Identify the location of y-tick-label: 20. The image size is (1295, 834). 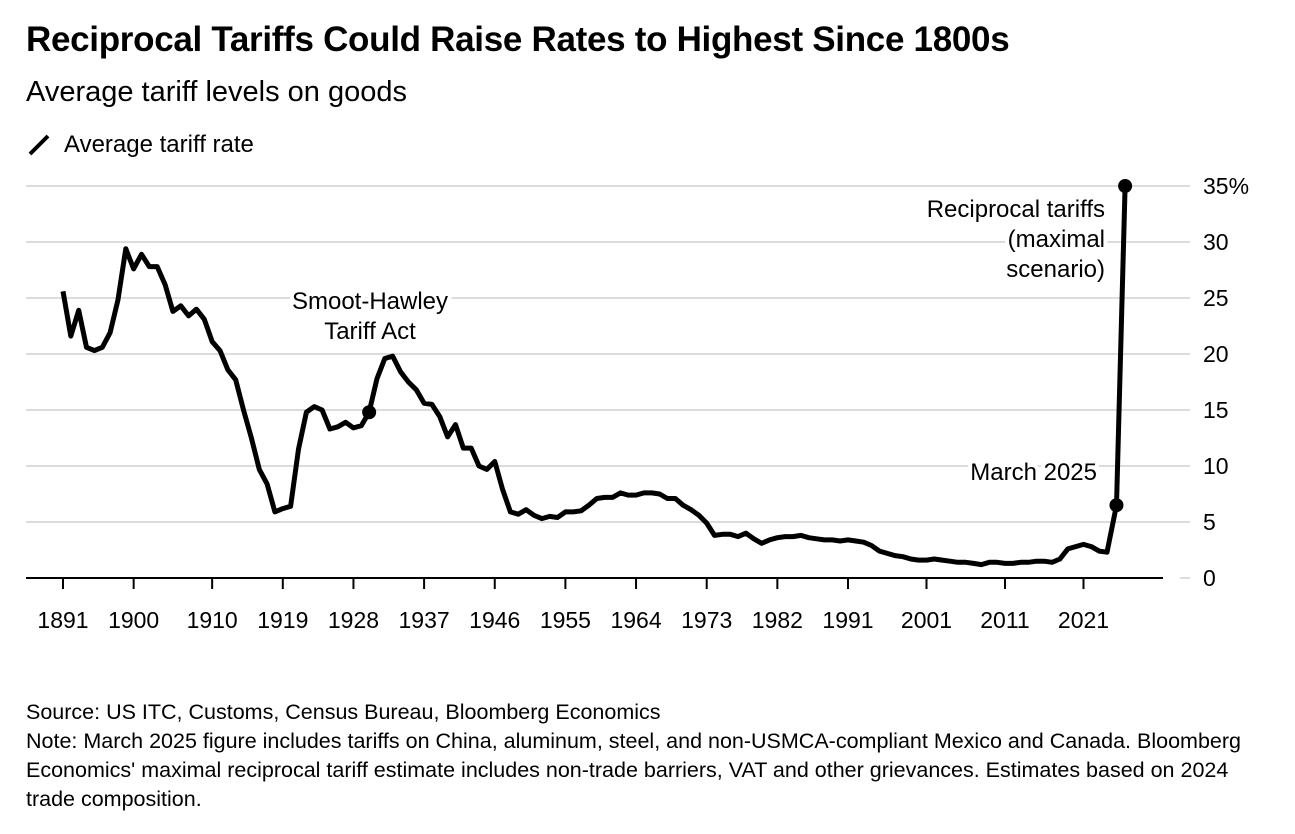
(1216, 354).